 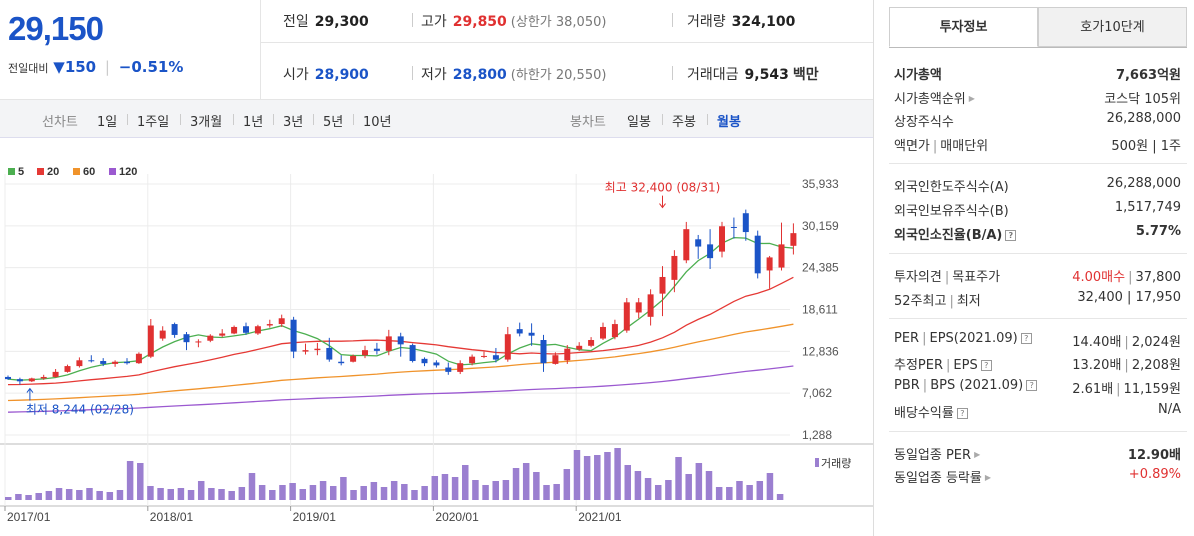 What do you see at coordinates (1093, 389) in the screenshot?
I see `pbr-value: 2.61배` at bounding box center [1093, 389].